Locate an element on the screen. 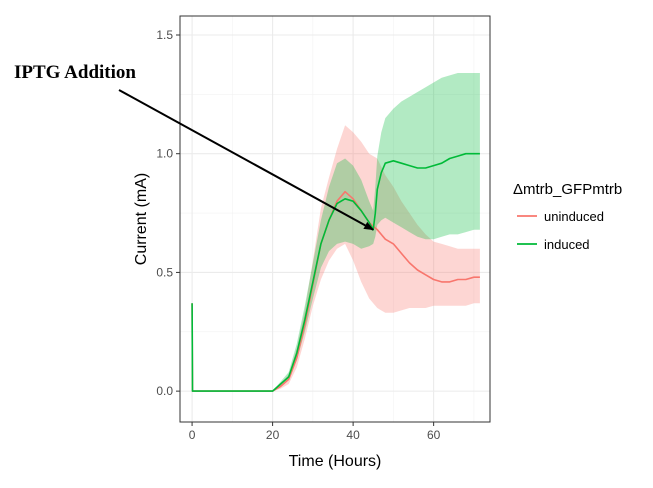 This screenshot has width=653, height=488. annotation-arrow is located at coordinates (246, 160).